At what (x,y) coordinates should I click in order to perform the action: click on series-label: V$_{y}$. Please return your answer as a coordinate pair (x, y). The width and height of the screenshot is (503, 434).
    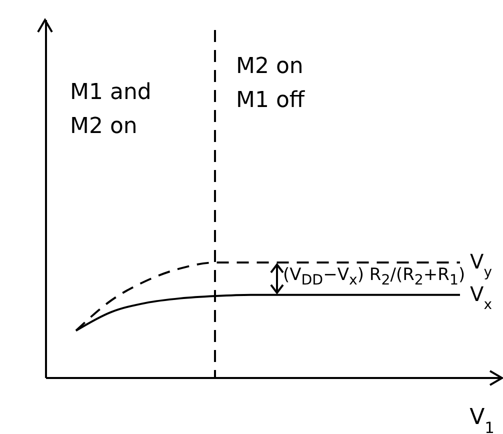
    Looking at the image, I should click on (481, 265).